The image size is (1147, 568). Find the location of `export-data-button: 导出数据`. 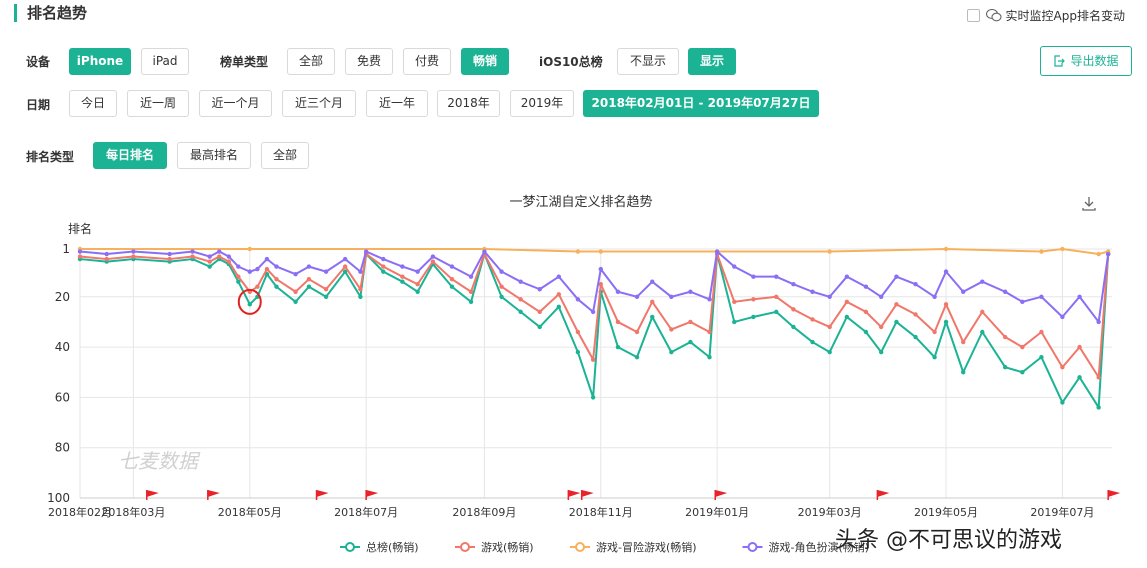

export-data-button: 导出数据 is located at coordinates (1086, 61).